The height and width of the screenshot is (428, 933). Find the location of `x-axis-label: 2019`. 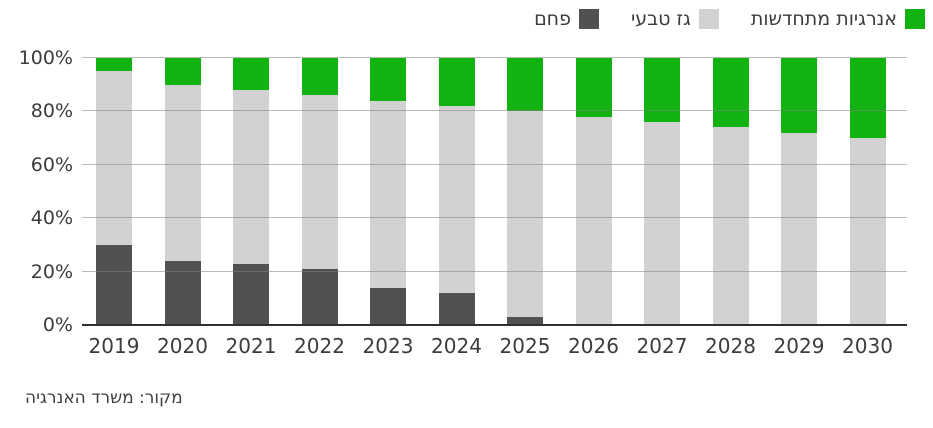

x-axis-label: 2019 is located at coordinates (114, 346).